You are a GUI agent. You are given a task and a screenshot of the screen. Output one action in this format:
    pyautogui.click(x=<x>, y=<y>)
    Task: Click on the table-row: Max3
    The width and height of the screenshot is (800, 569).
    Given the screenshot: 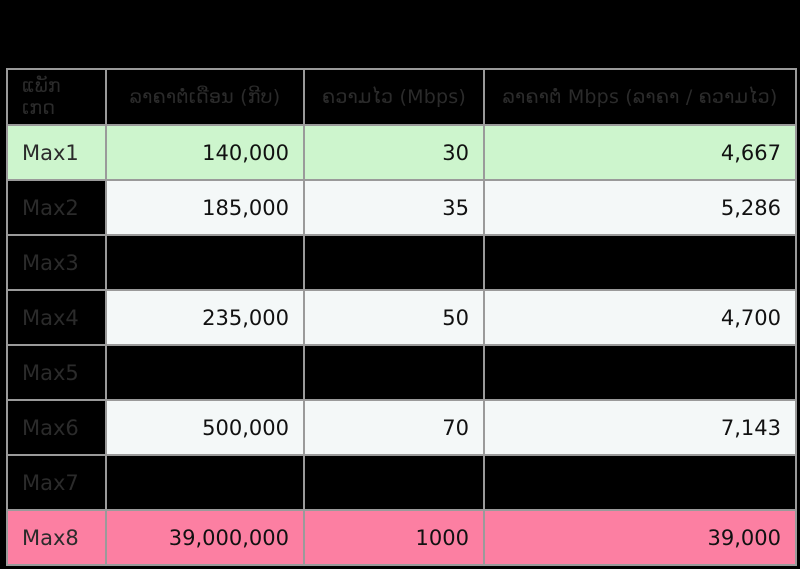 What is the action you would take?
    pyautogui.click(x=401, y=263)
    